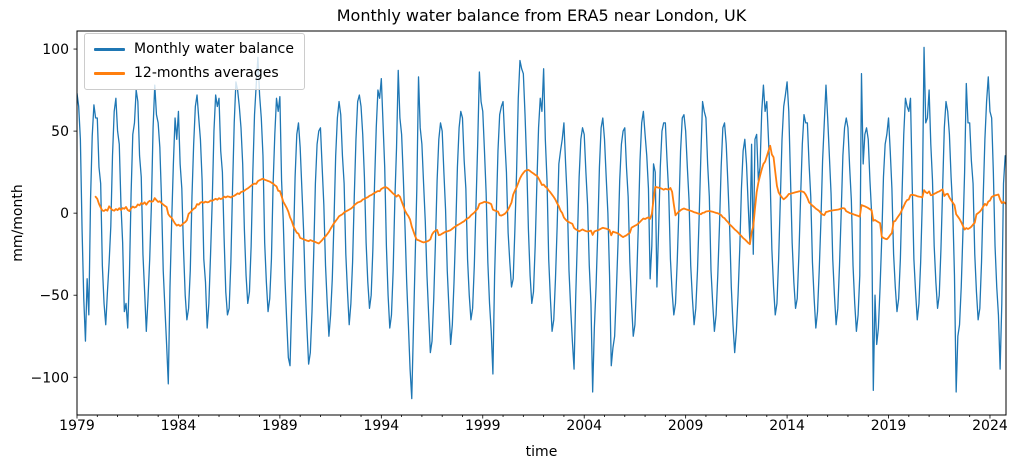 Image resolution: width=1017 pixels, height=468 pixels. What do you see at coordinates (280, 426) in the screenshot?
I see `x-tick-label: 1989` at bounding box center [280, 426].